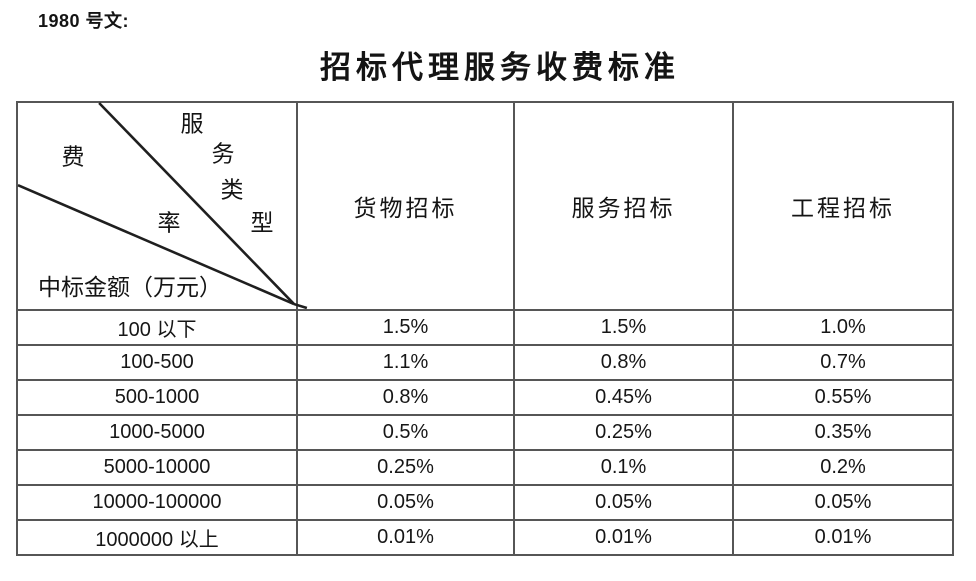 This screenshot has height=581, width=976. Describe the element at coordinates (623, 397) in the screenshot. I see `rate-cell: 0.45%` at that location.